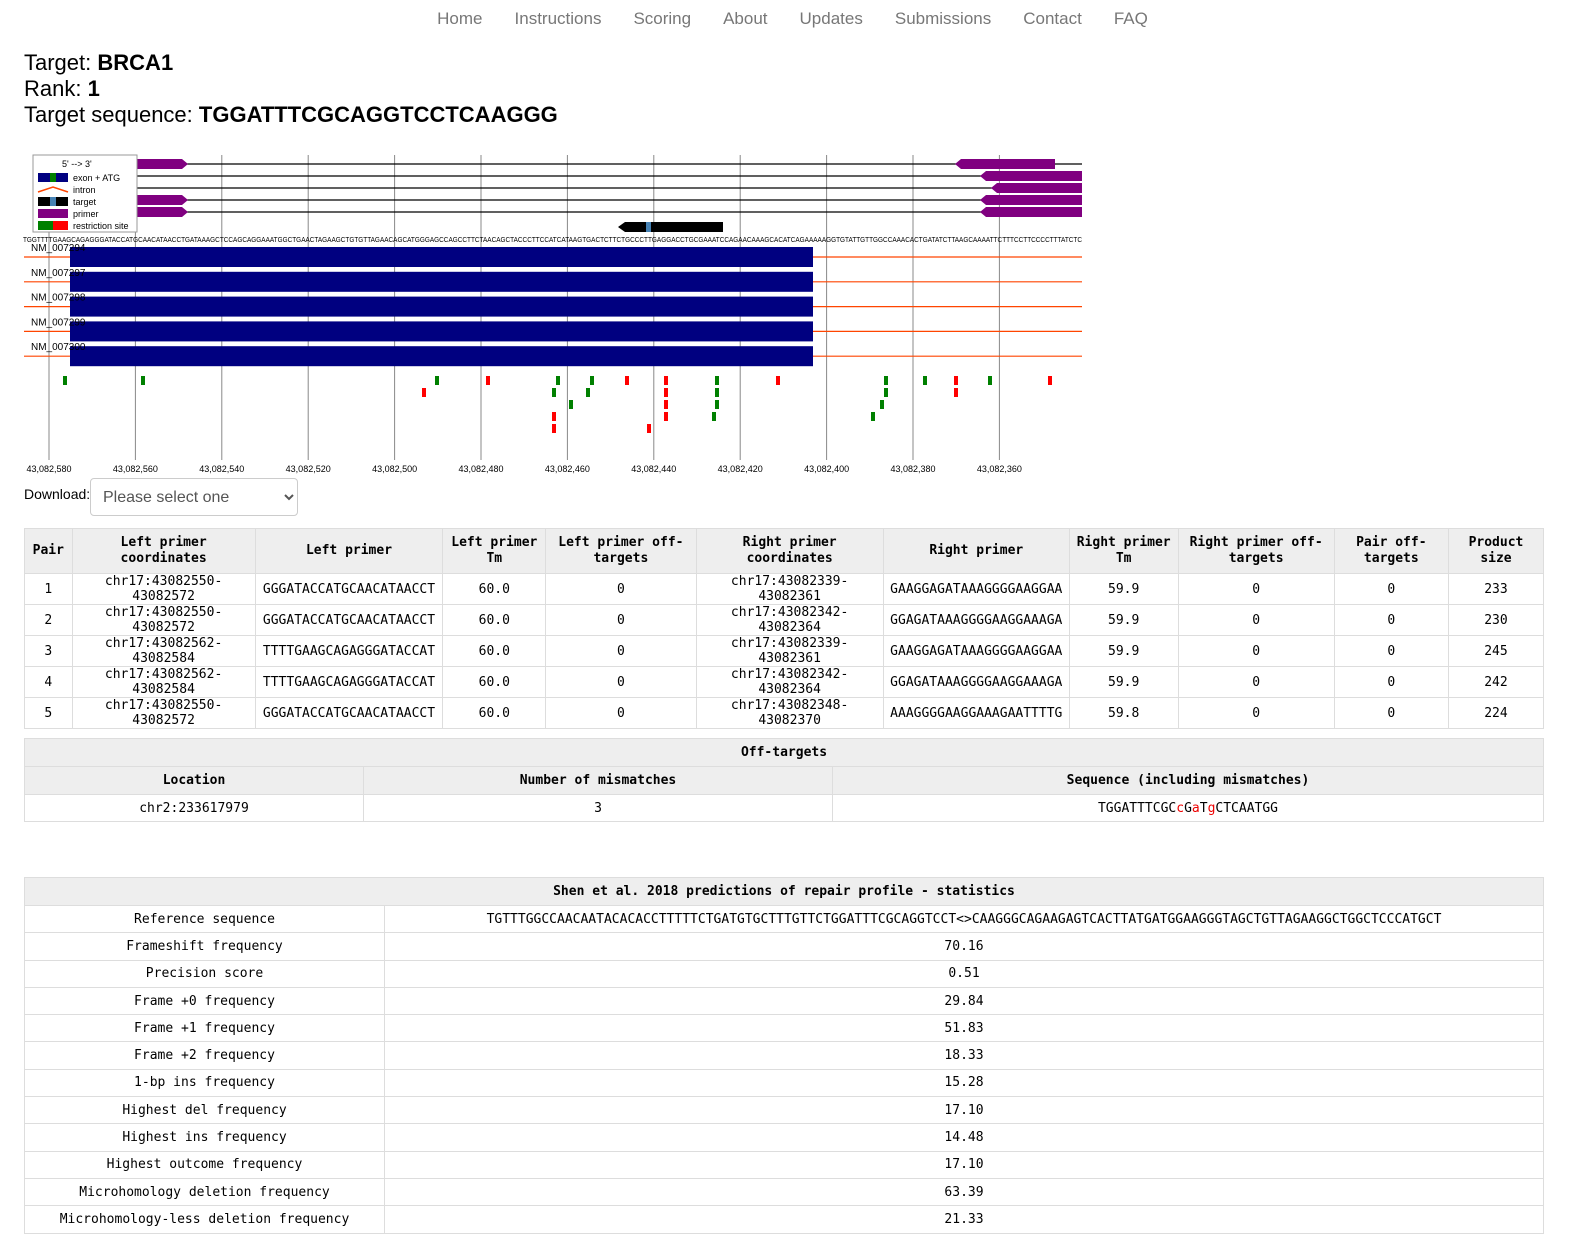 The height and width of the screenshot is (1256, 1585). Describe the element at coordinates (784, 752) in the screenshot. I see `offtargets-title: Off-targets` at that location.